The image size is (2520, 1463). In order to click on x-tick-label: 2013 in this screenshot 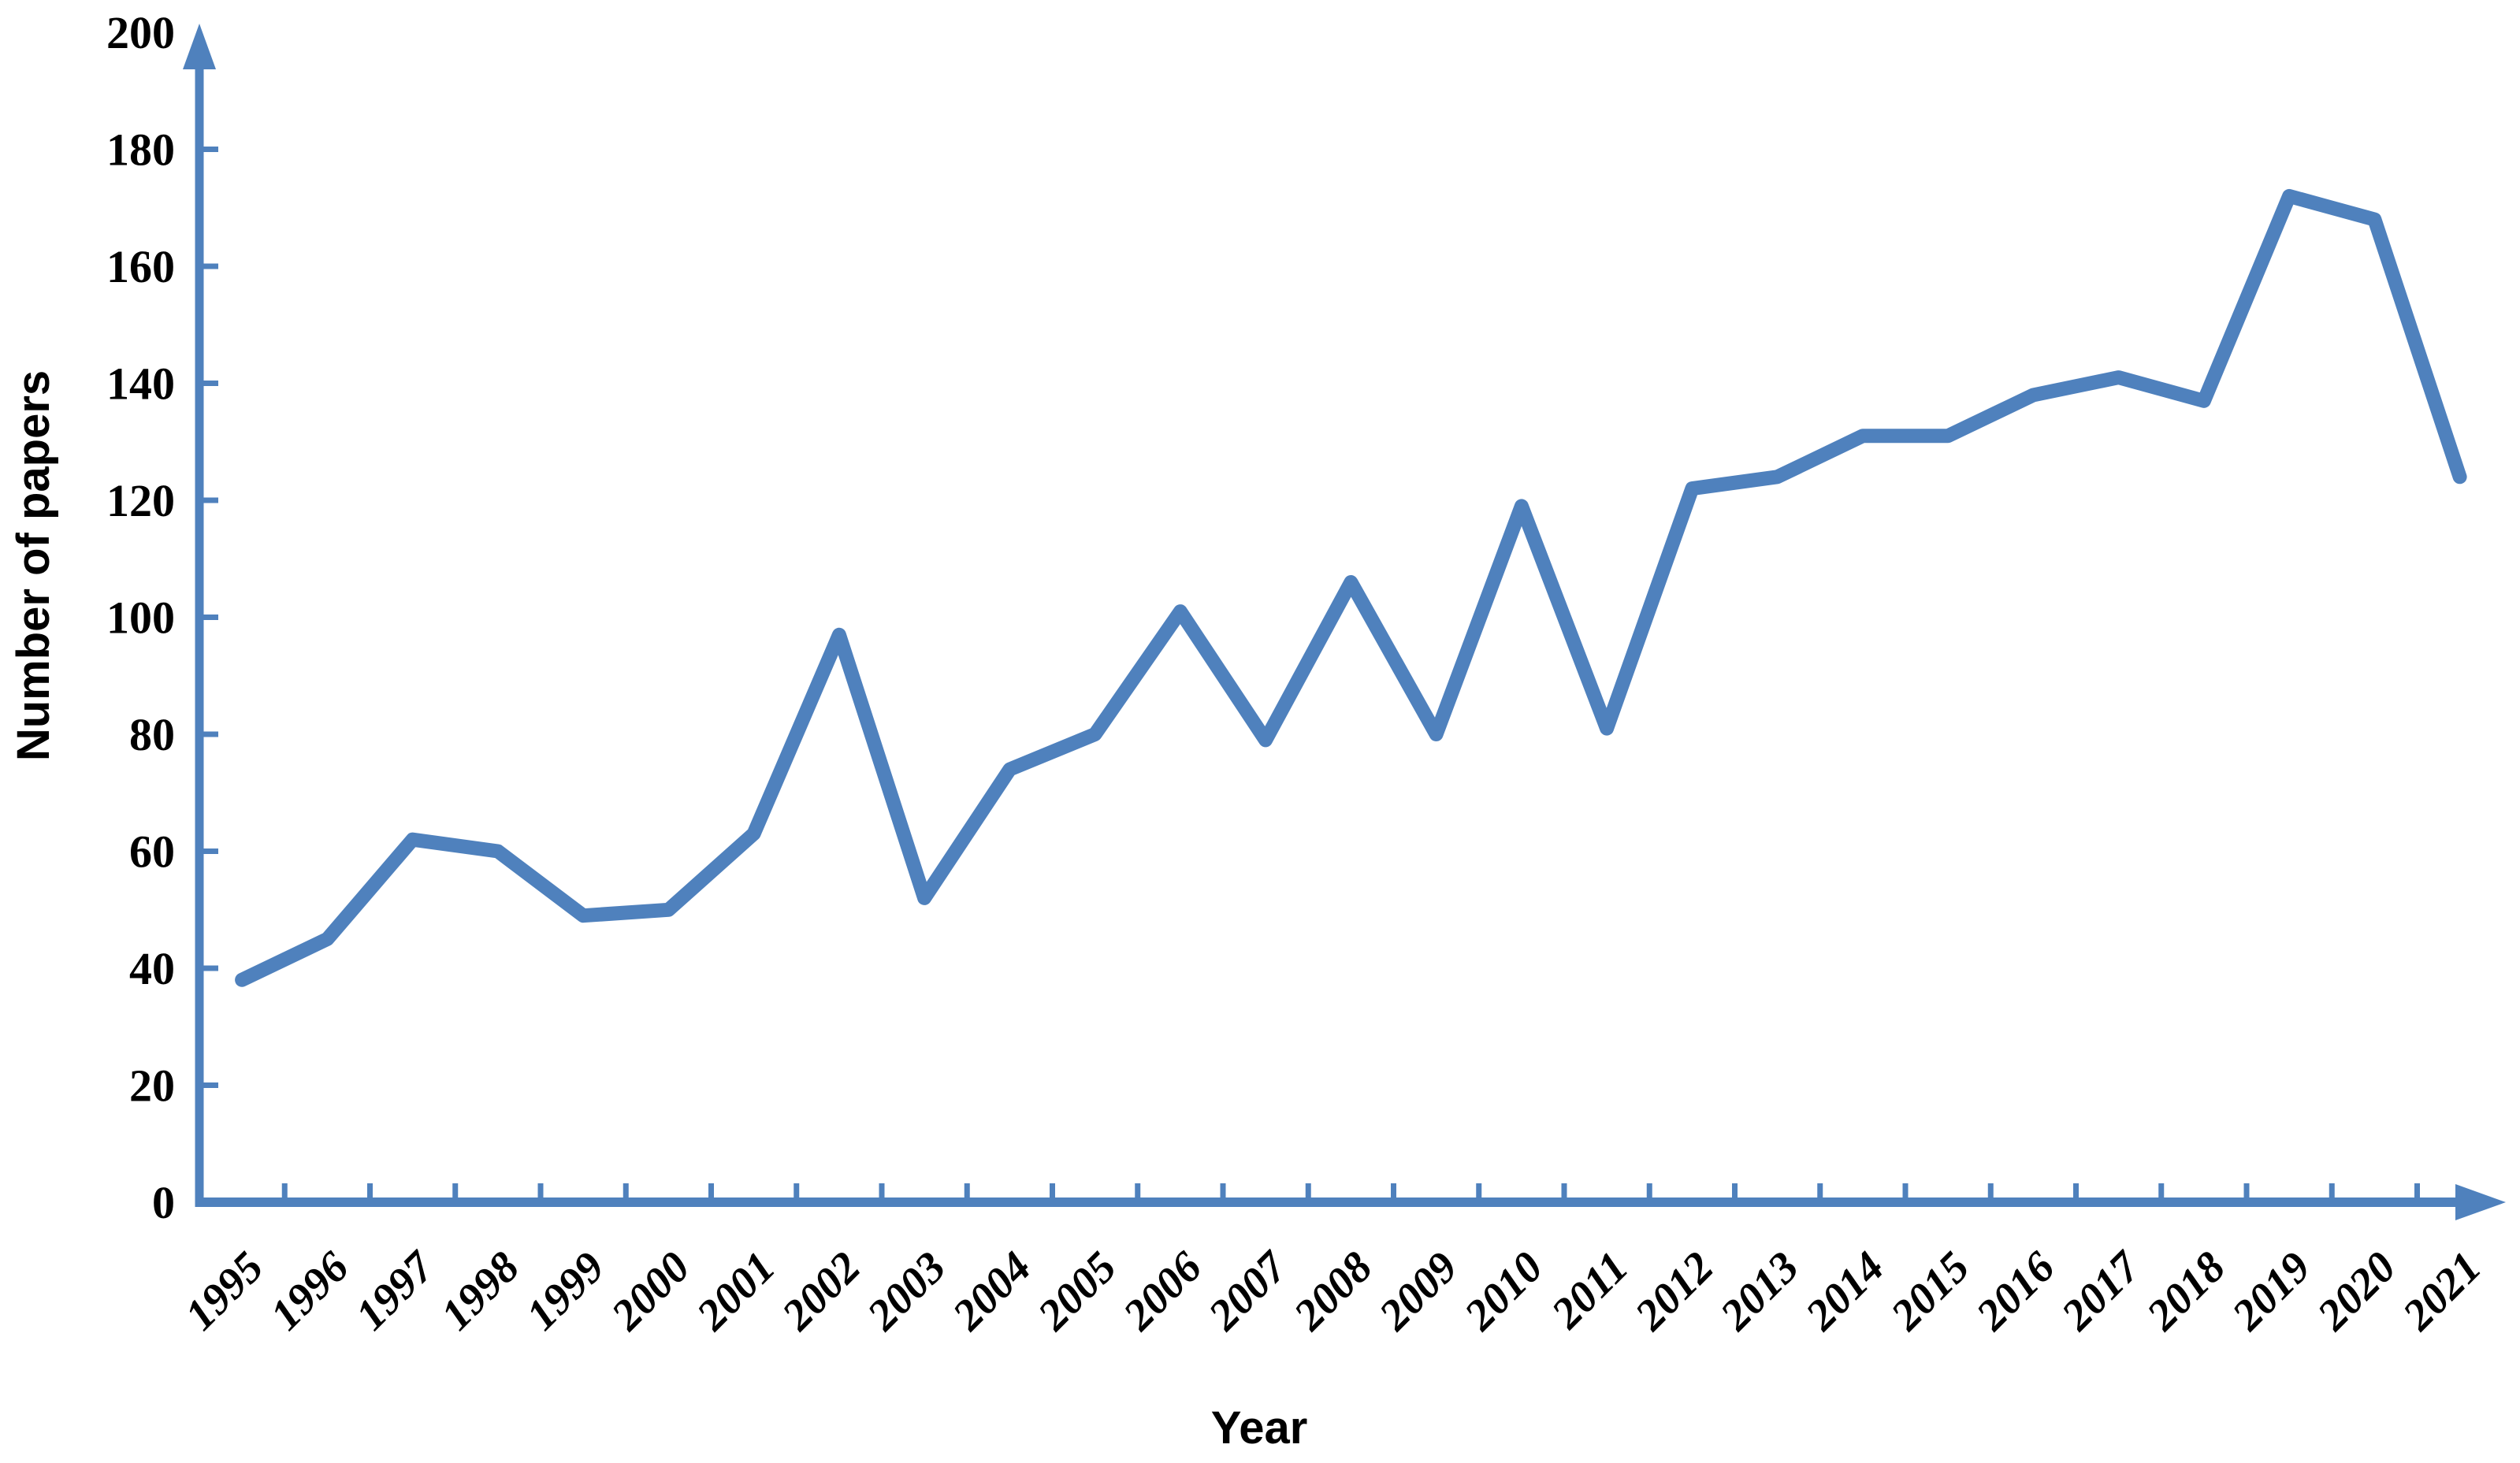, I will do `click(1759, 1291)`.